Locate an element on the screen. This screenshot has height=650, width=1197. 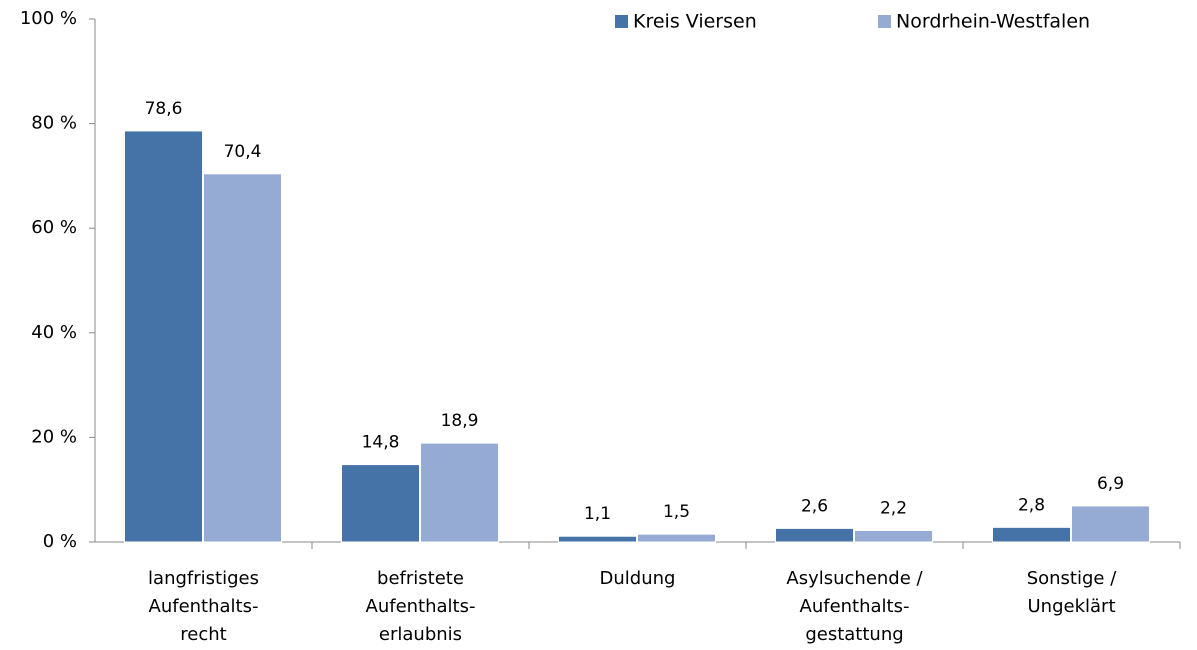
legend-label: Kreis Viersen is located at coordinates (695, 22).